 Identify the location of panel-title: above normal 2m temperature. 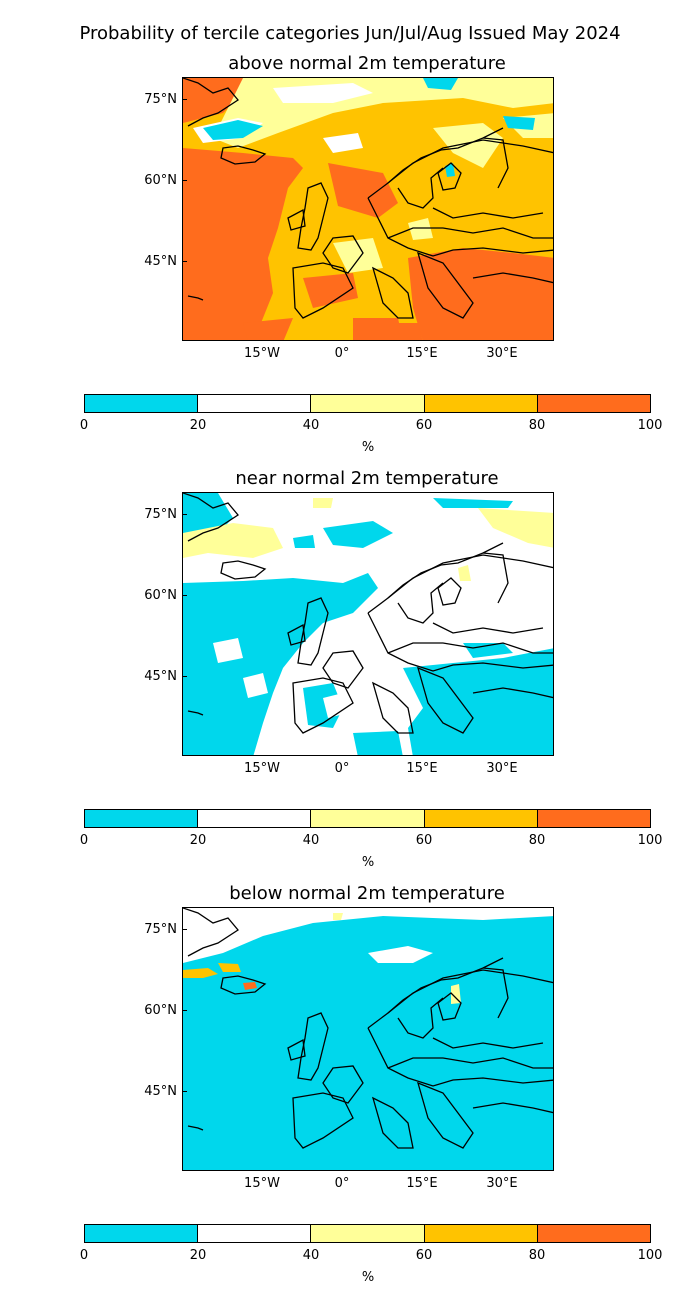
(367, 63).